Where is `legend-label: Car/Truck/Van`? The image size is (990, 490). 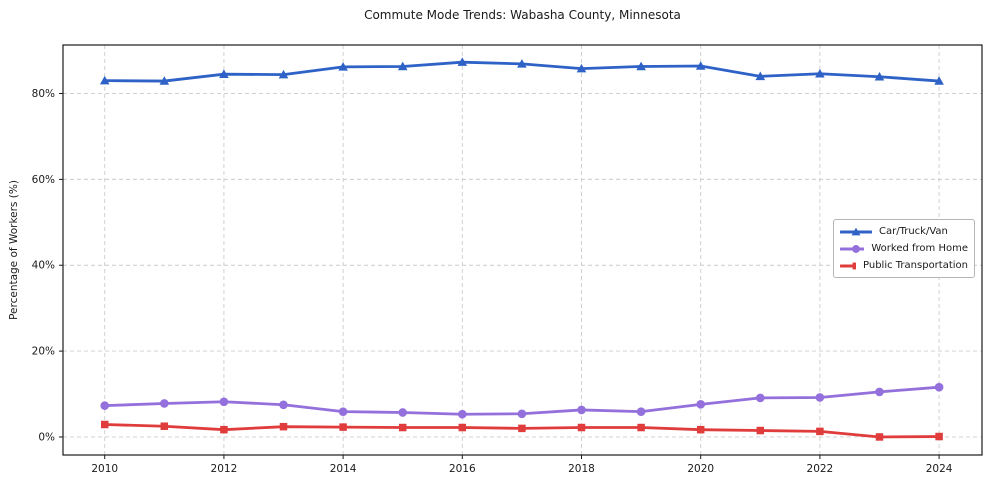 legend-label: Car/Truck/Van is located at coordinates (913, 231).